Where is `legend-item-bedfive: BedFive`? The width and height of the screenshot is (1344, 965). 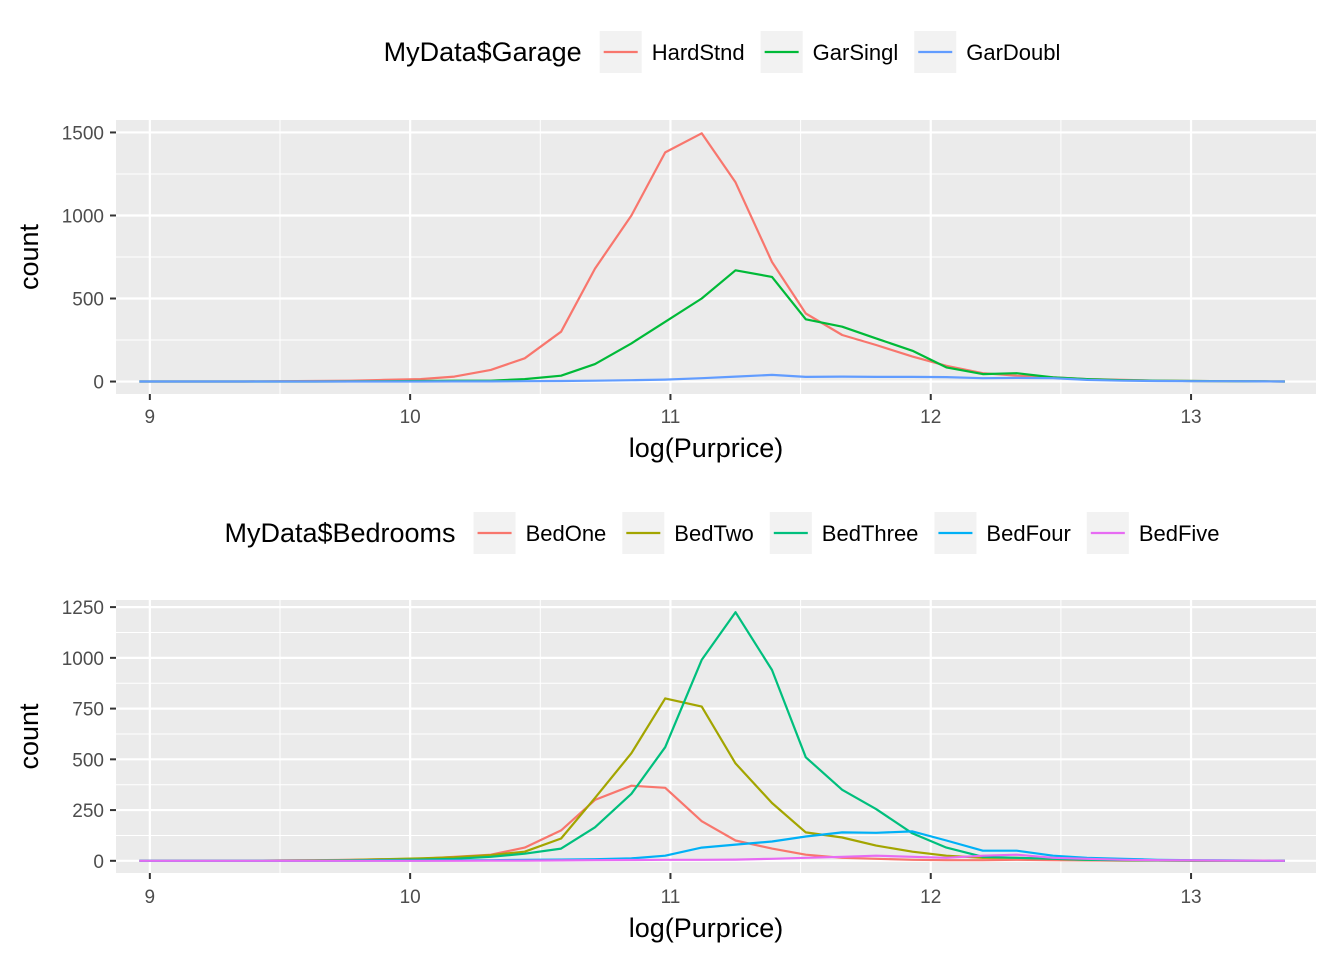
legend-item-bedfive: BedFive is located at coordinates (1153, 533).